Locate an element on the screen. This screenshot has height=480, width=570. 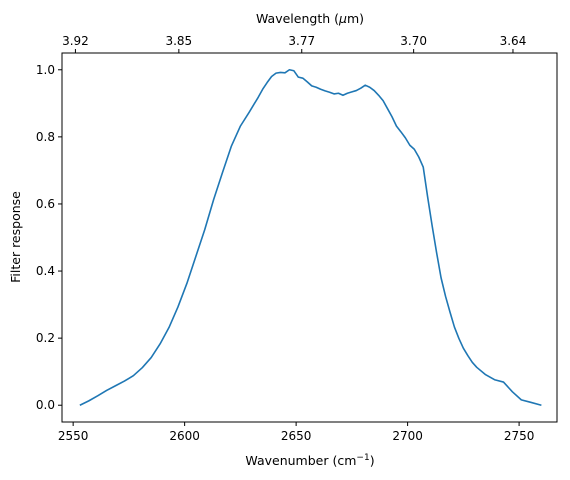
top-tick-label: 3.85 is located at coordinates (178, 41).